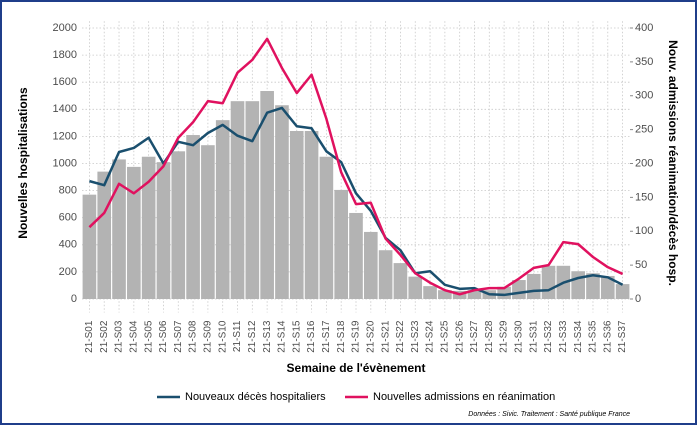 This screenshot has width=697, height=425. What do you see at coordinates (178, 336) in the screenshot?
I see `x-tick-label: 21-S07` at bounding box center [178, 336].